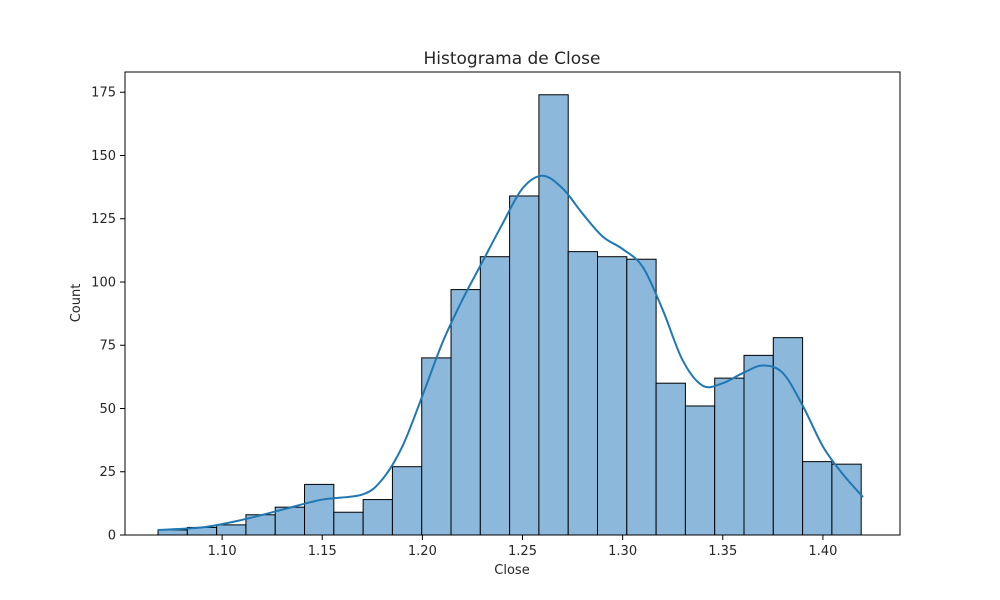  What do you see at coordinates (222, 551) in the screenshot?
I see `x-tick-label: 1.10` at bounding box center [222, 551].